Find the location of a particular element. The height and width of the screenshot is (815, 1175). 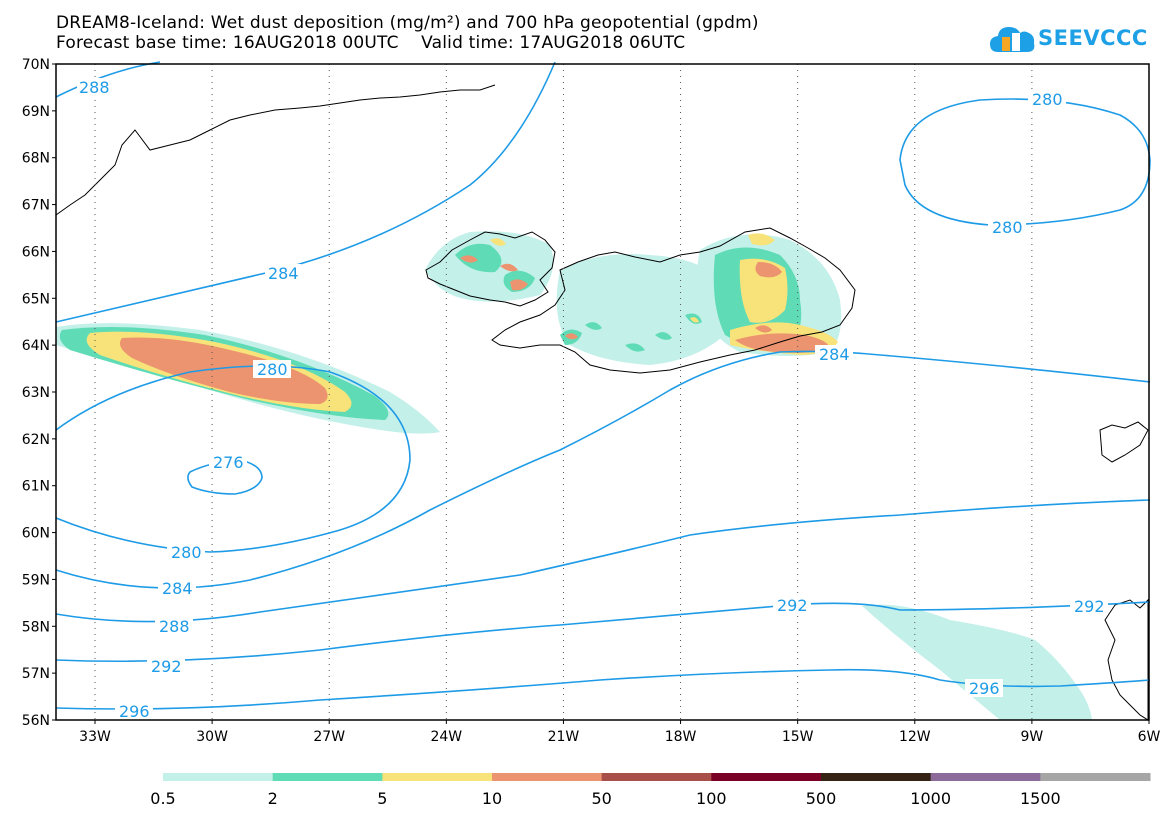

contour-280-west is located at coordinates (233, 459).